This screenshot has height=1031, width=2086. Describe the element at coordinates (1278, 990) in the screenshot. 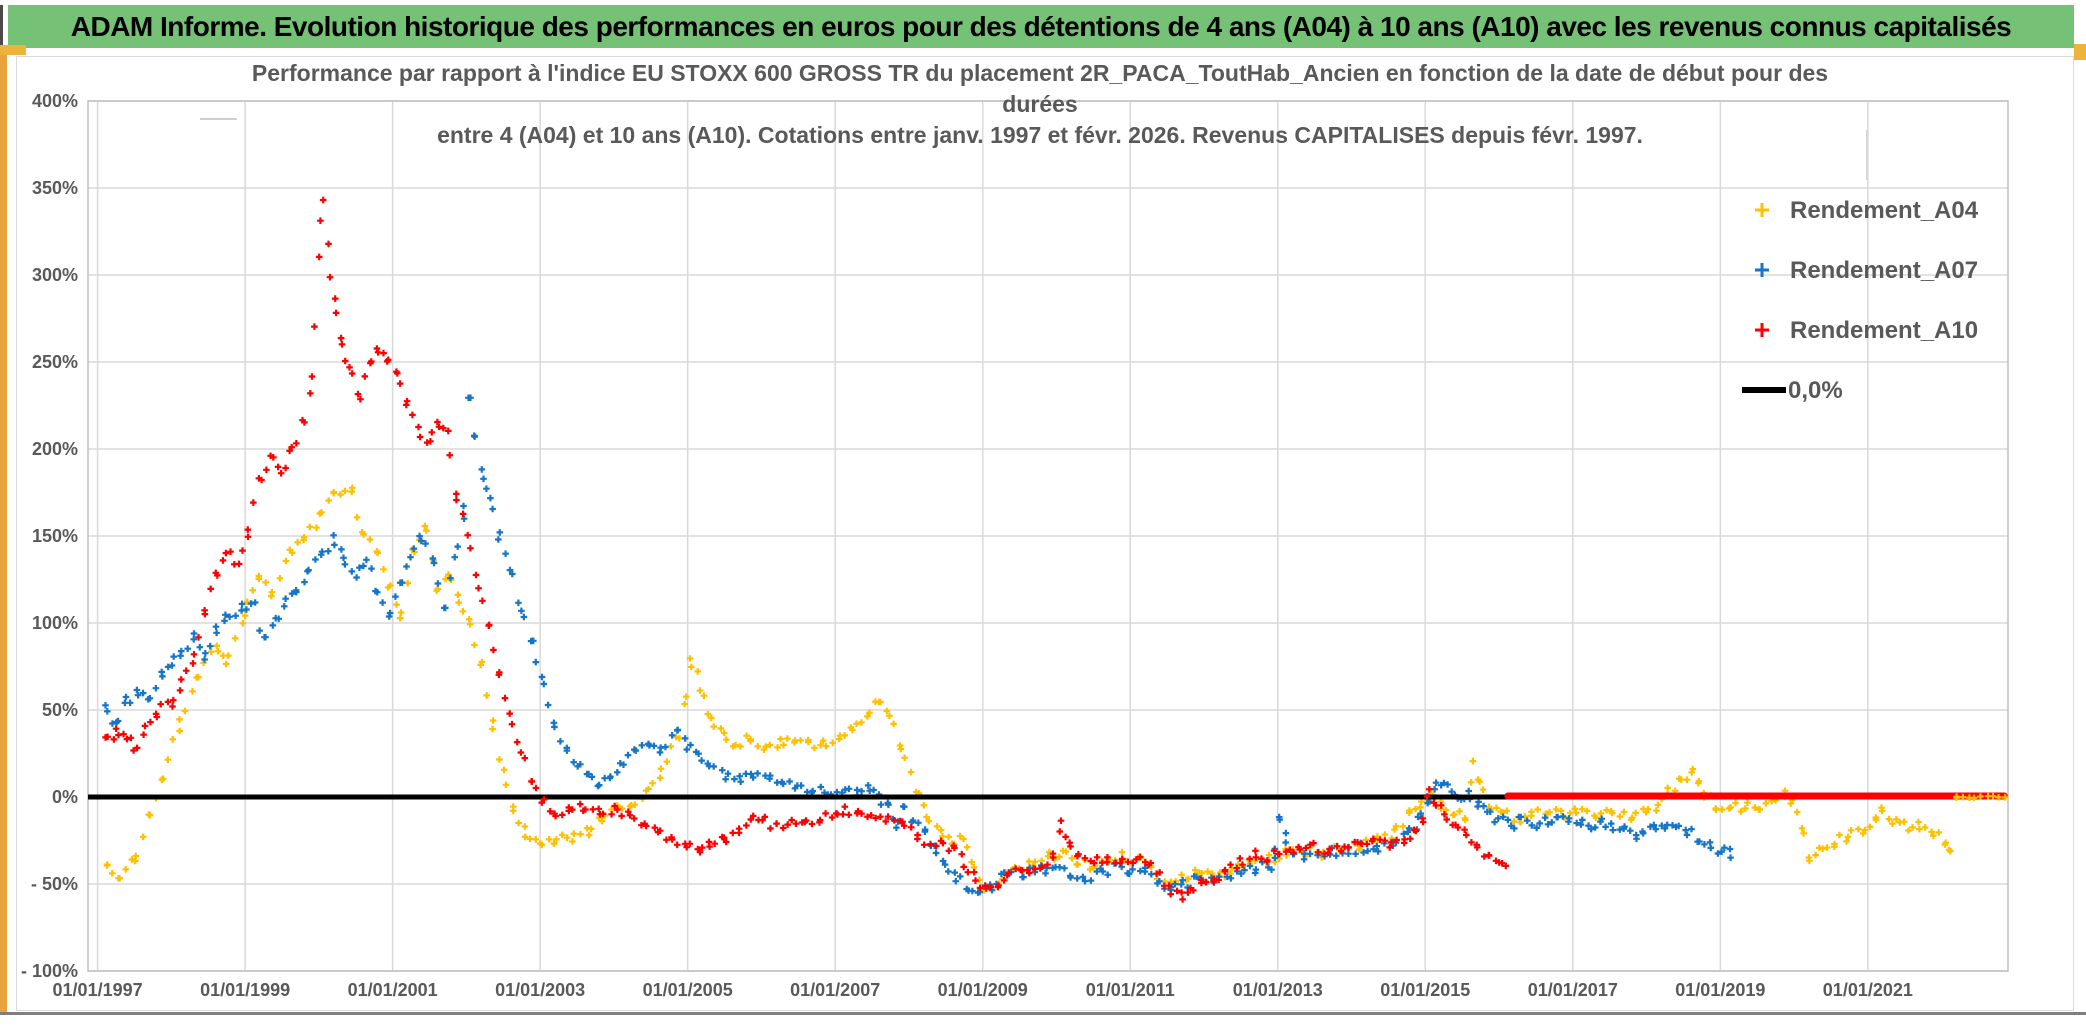

I see `x-tick-label: 01/01/2013` at that location.